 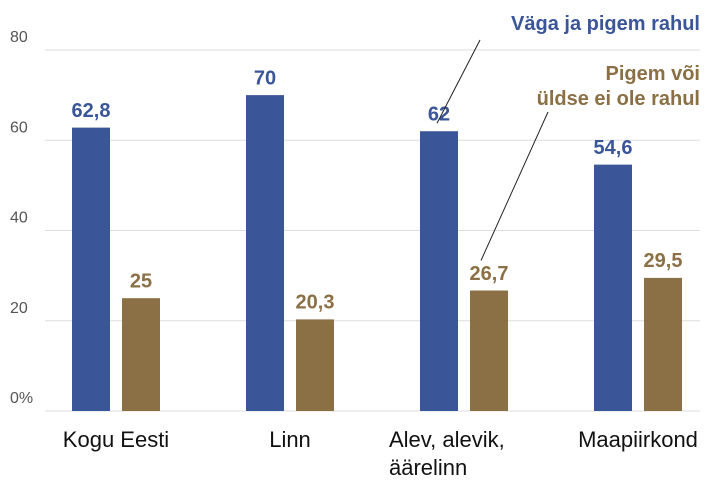 What do you see at coordinates (447, 453) in the screenshot?
I see `x-tick-label: Alev, alevik, äärelinn` at bounding box center [447, 453].